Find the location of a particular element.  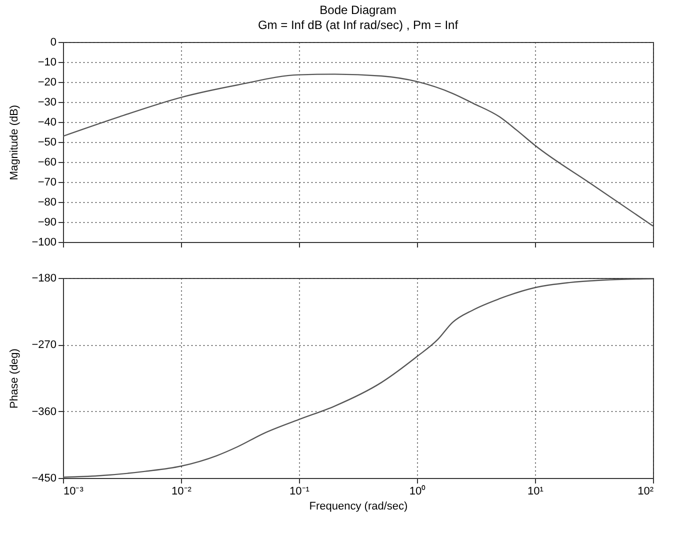

x-tick-label: 10² is located at coordinates (646, 492).